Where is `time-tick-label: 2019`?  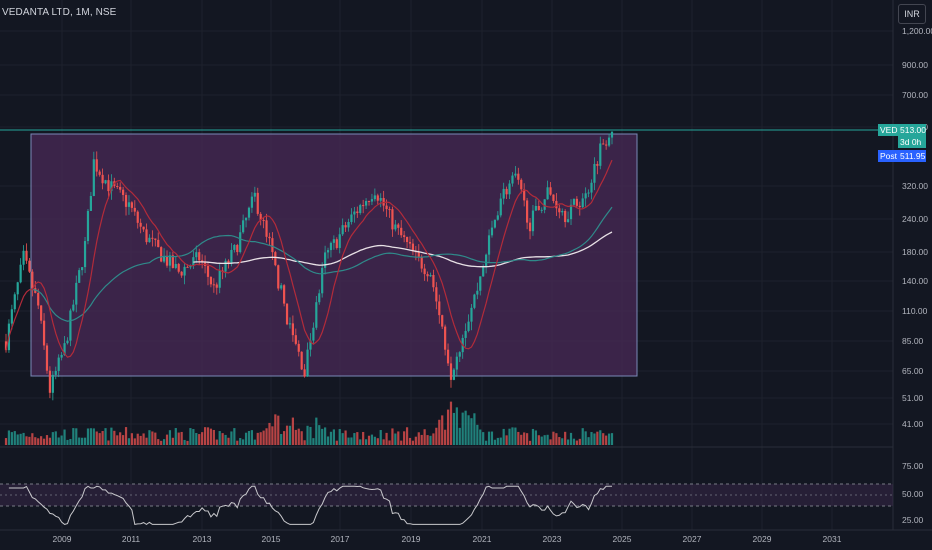
time-tick-label: 2019 is located at coordinates (411, 539).